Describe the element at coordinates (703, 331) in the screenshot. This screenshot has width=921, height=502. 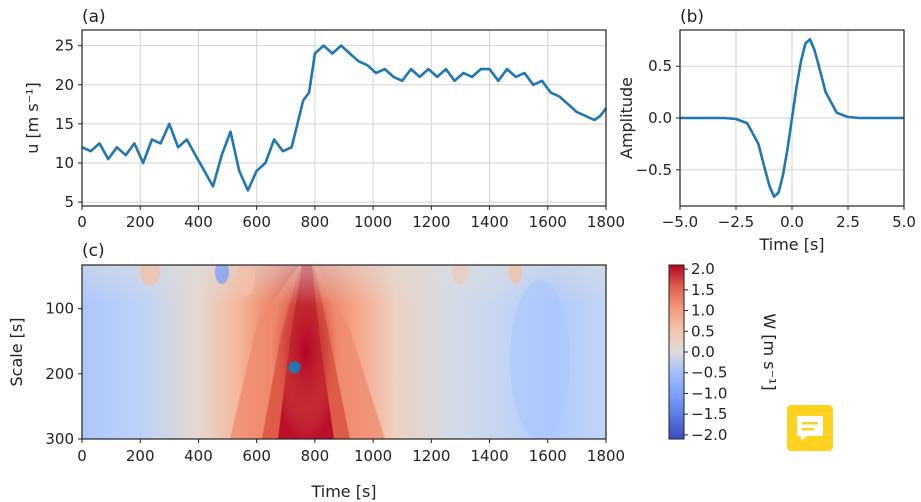
I see `colorbar-tick-label: 0.5` at that location.